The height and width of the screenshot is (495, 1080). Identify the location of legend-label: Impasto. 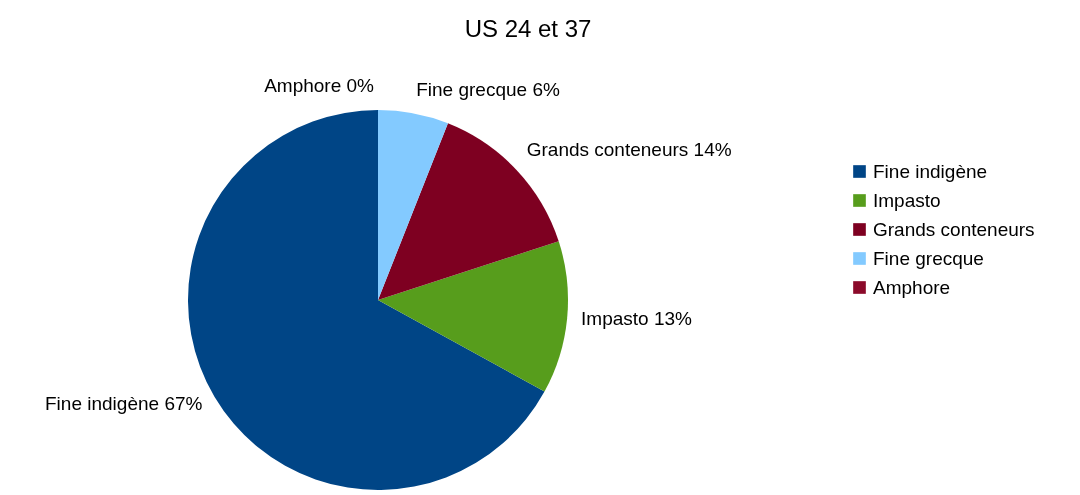
(907, 200).